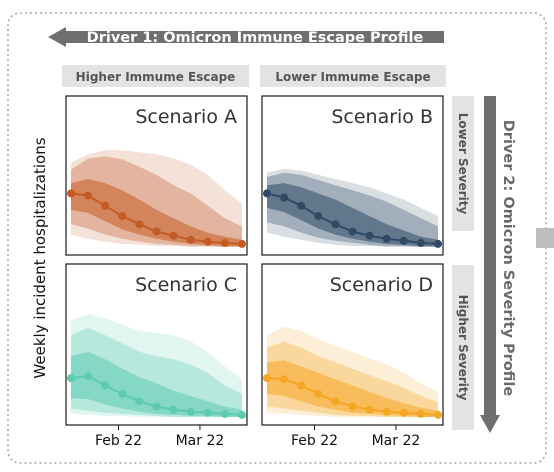  I want to click on panel-scenario-c: Scenario C Feb 22 Mar 22, so click(156, 356).